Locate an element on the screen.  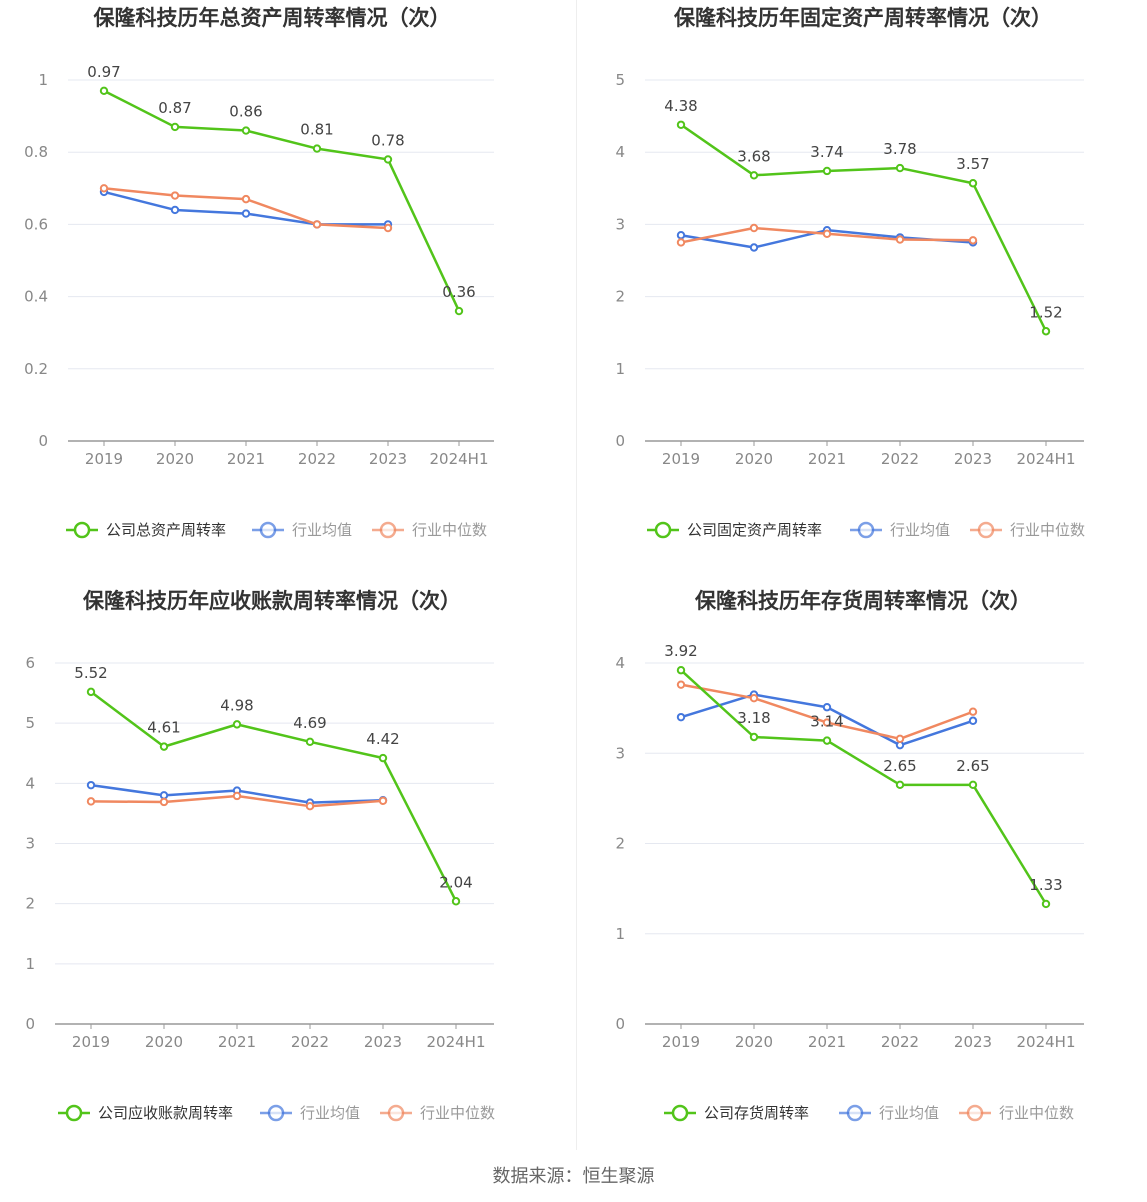
data-label: 4.98 is located at coordinates (236, 705).